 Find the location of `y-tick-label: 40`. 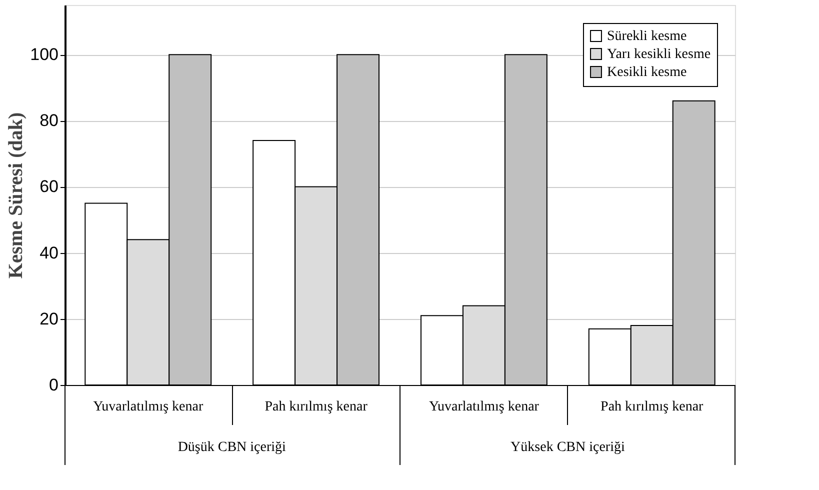

y-tick-label: 40 is located at coordinates (49, 252).